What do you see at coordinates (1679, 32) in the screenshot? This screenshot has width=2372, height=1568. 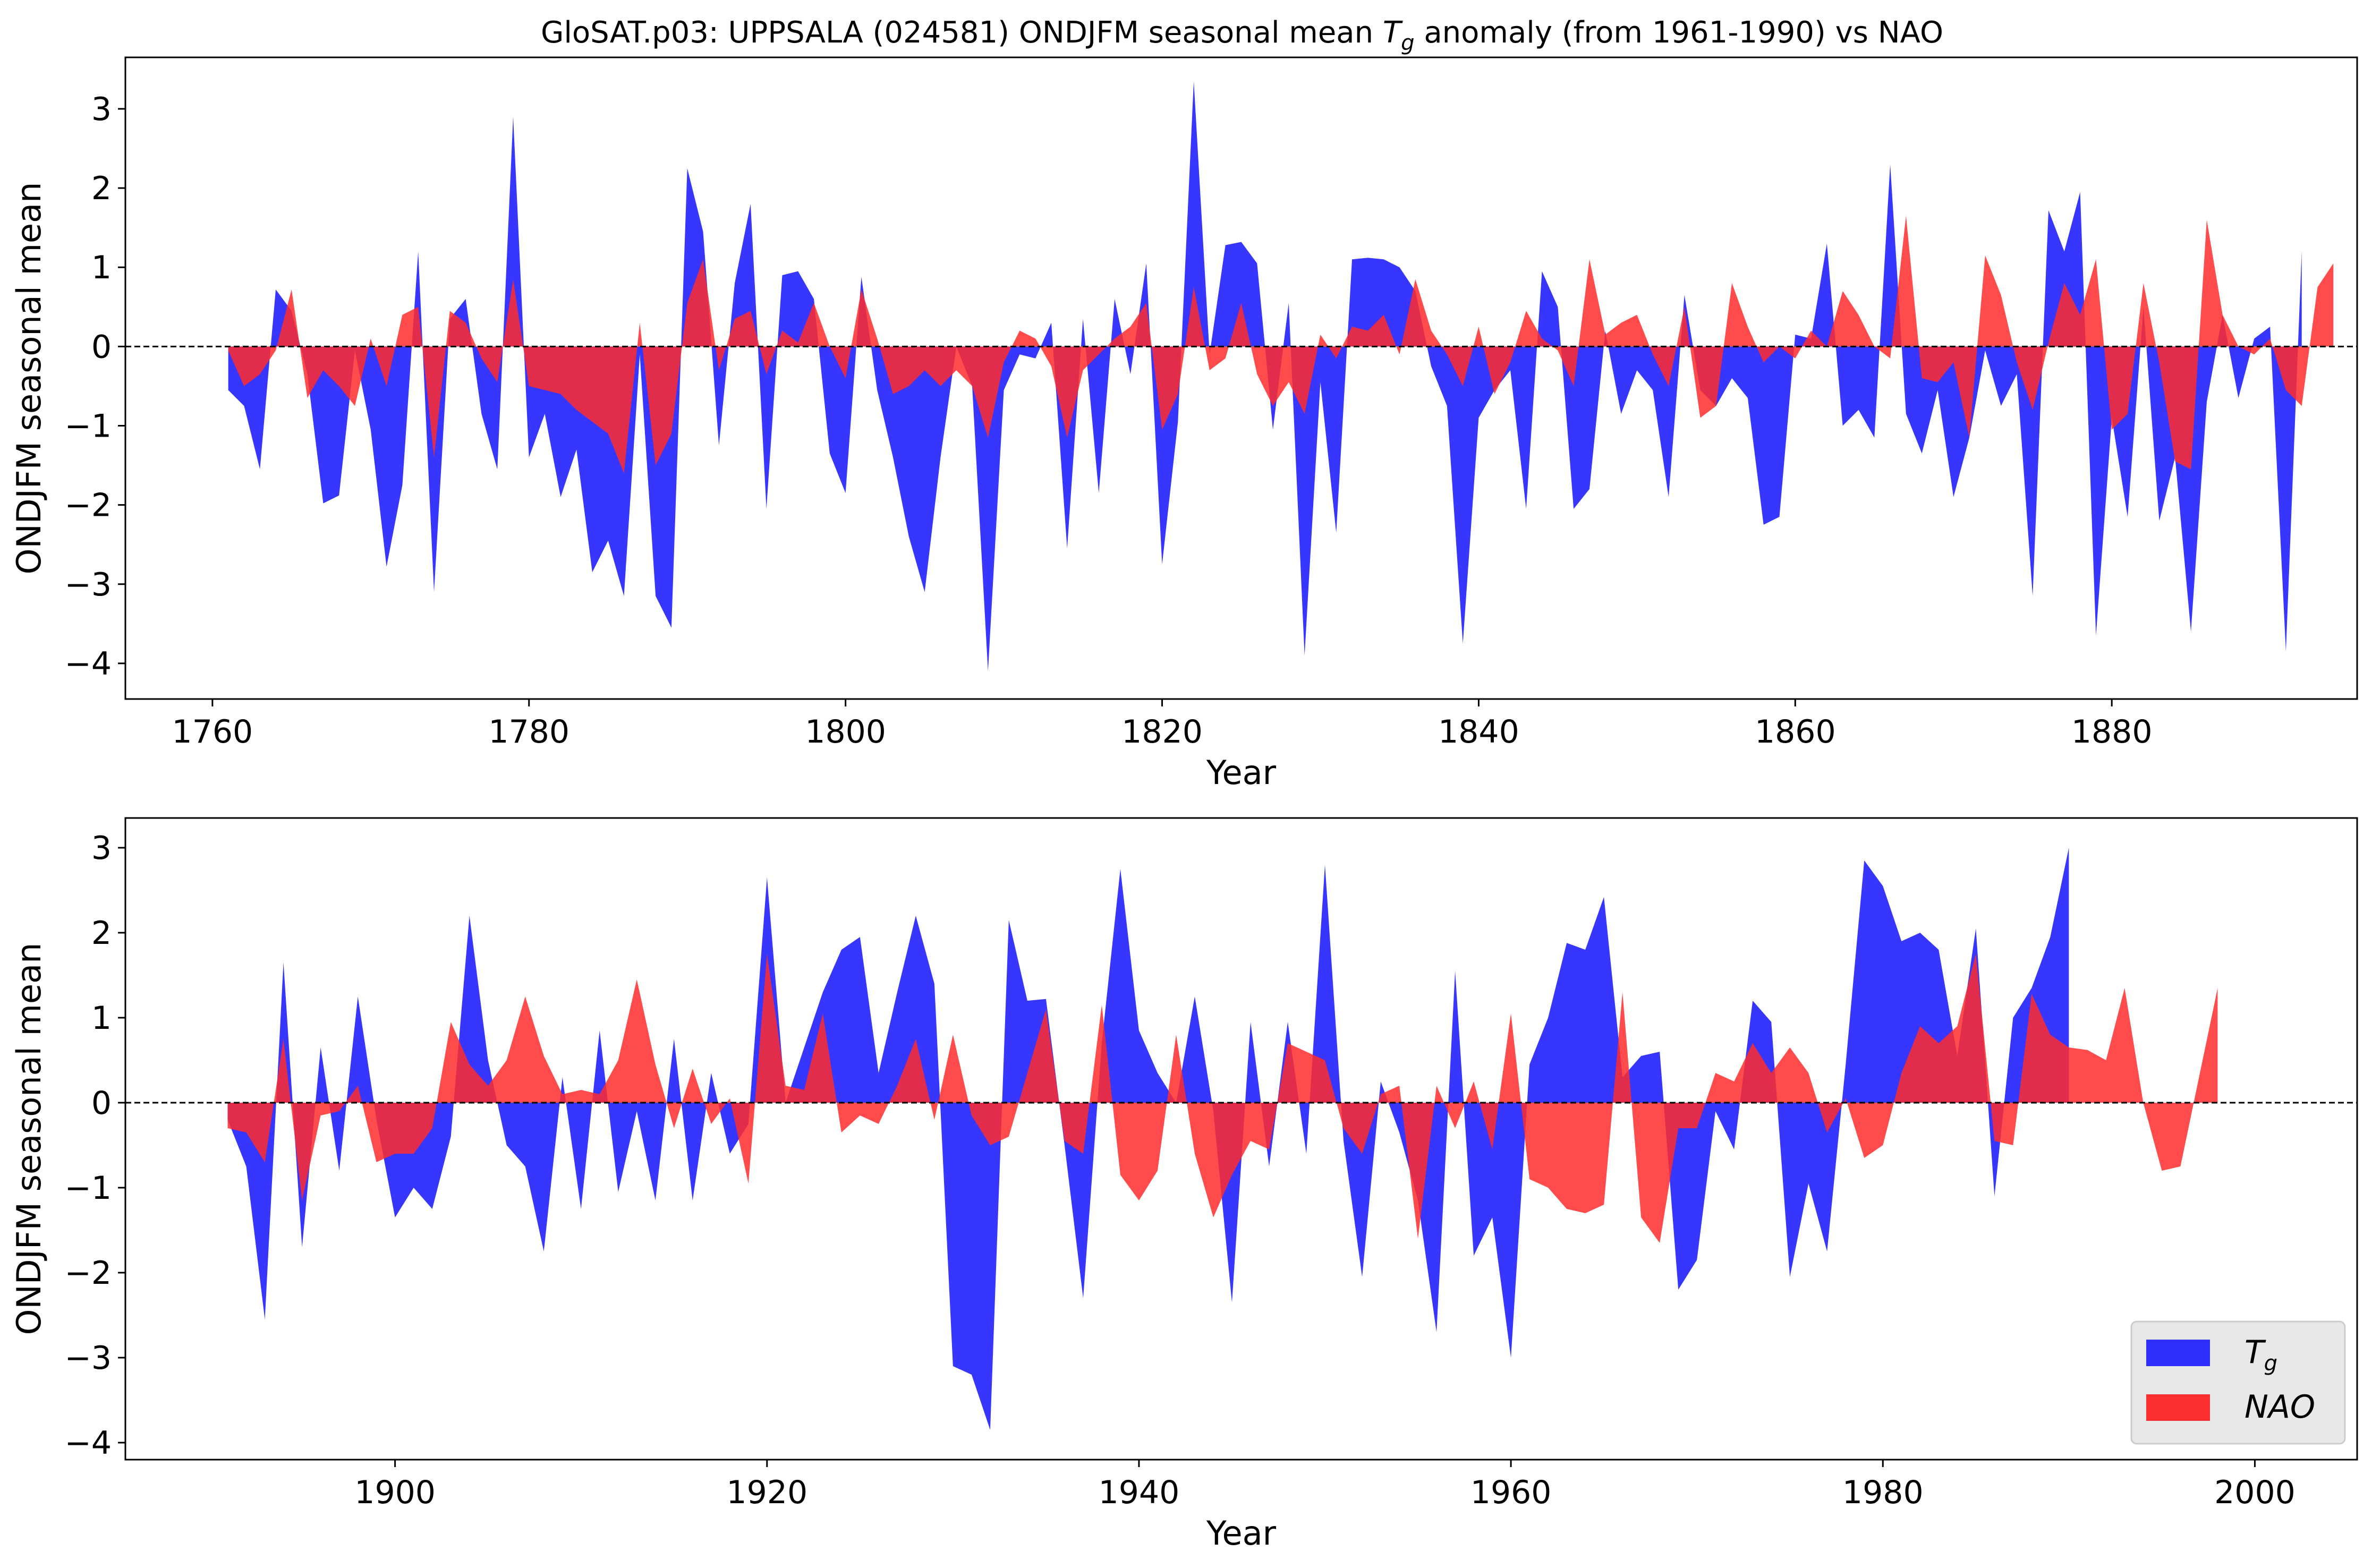 I see `title-suffix: anomaly (from 1961-1990) vs NAO` at bounding box center [1679, 32].